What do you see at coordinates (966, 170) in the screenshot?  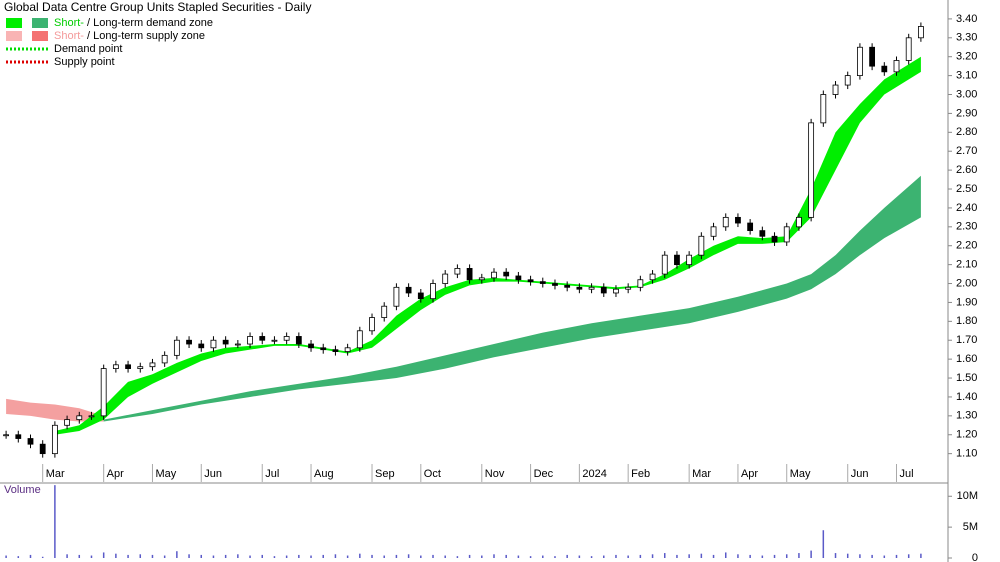 I see `y-tick-label: 2.60` at bounding box center [966, 170].